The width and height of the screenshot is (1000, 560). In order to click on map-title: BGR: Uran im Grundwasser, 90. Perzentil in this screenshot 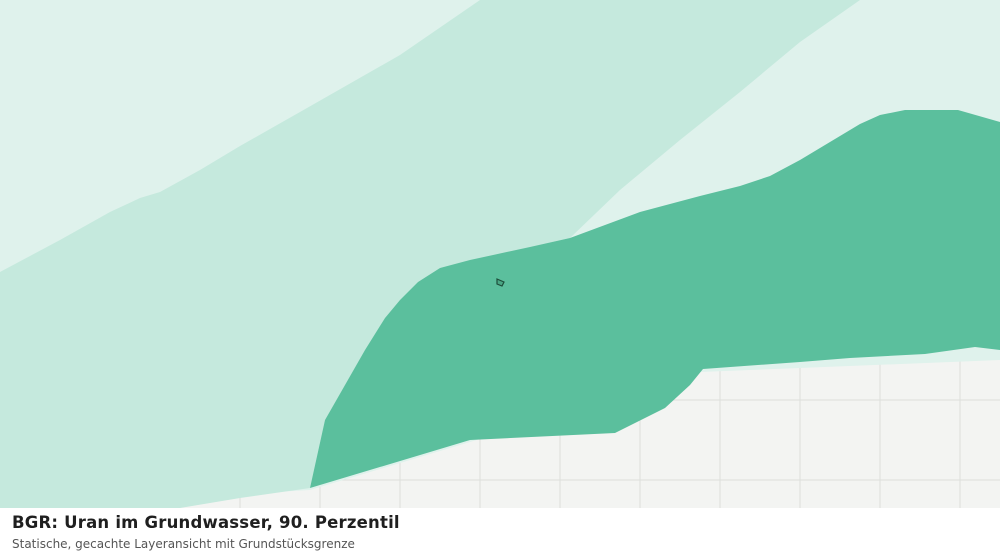, I will do `click(206, 522)`.